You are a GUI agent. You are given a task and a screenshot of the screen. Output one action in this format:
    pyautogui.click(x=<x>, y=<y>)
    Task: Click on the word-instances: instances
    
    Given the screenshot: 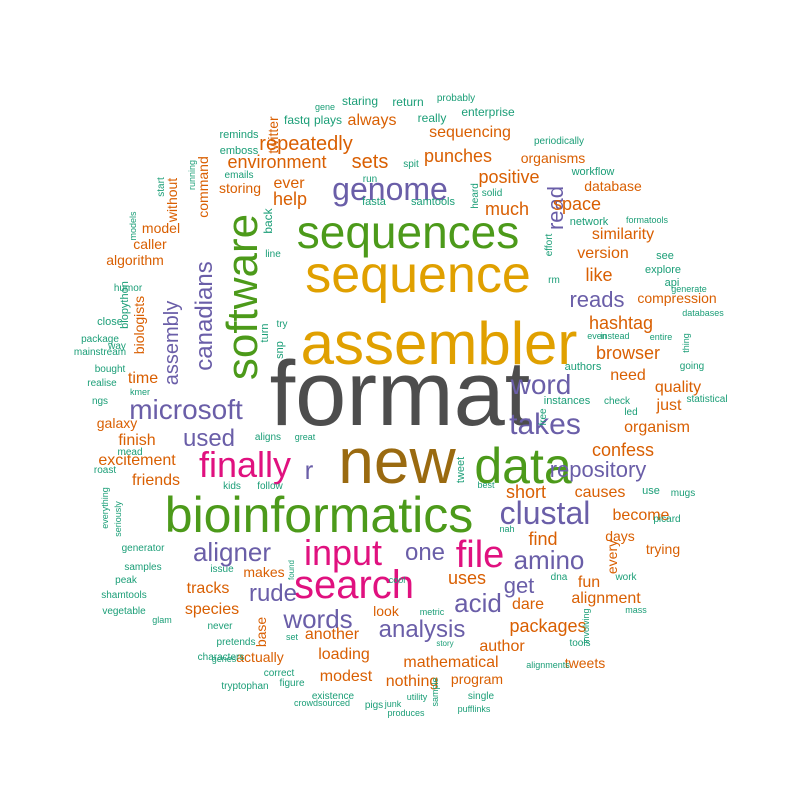 What is the action you would take?
    pyautogui.click(x=567, y=401)
    